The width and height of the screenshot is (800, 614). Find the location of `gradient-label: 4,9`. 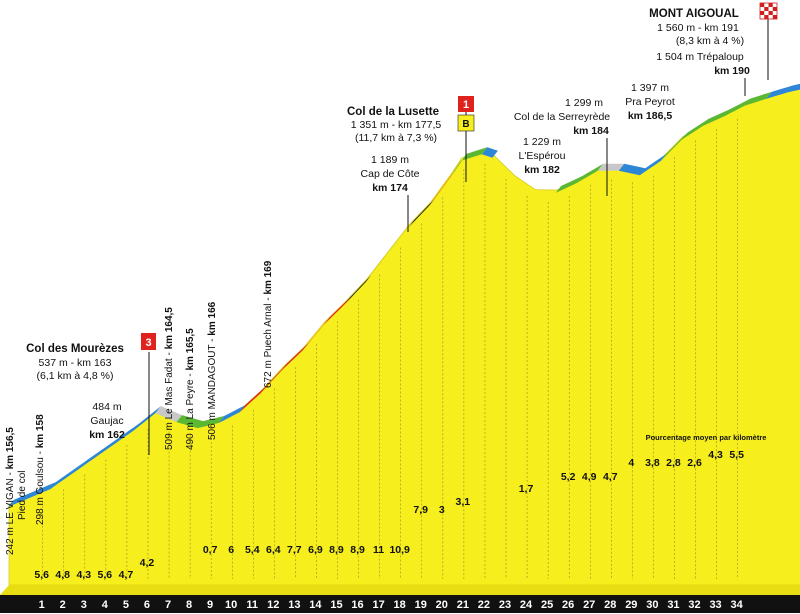

gradient-label: 4,9 is located at coordinates (589, 477).